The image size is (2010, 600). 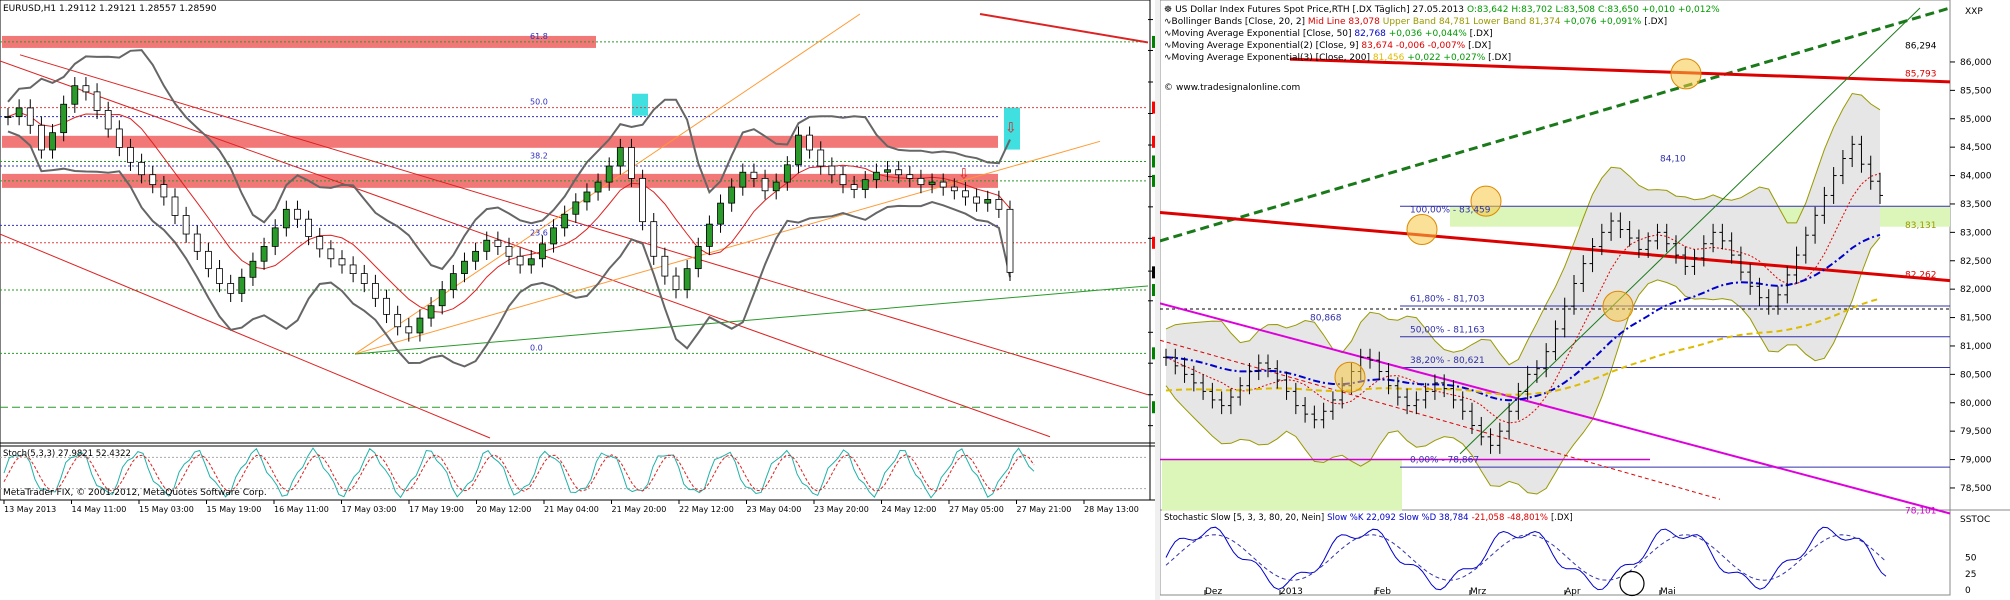 What do you see at coordinates (30, 509) in the screenshot?
I see `x-tick-label: 13 May 2013` at bounding box center [30, 509].